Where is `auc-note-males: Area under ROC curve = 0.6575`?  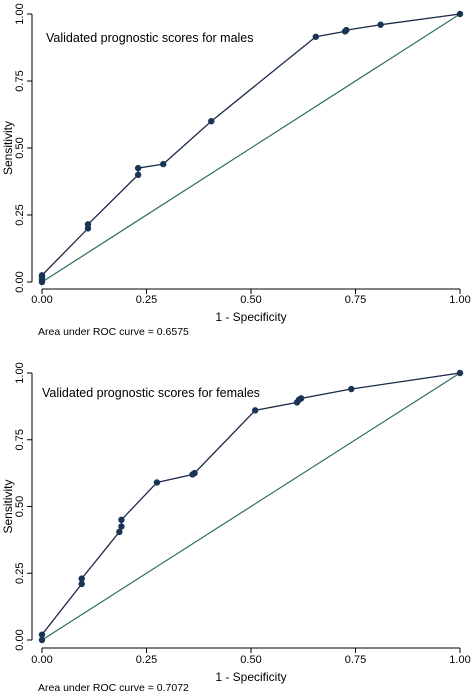 auc-note-males: Area under ROC curve = 0.6575 is located at coordinates (113, 332).